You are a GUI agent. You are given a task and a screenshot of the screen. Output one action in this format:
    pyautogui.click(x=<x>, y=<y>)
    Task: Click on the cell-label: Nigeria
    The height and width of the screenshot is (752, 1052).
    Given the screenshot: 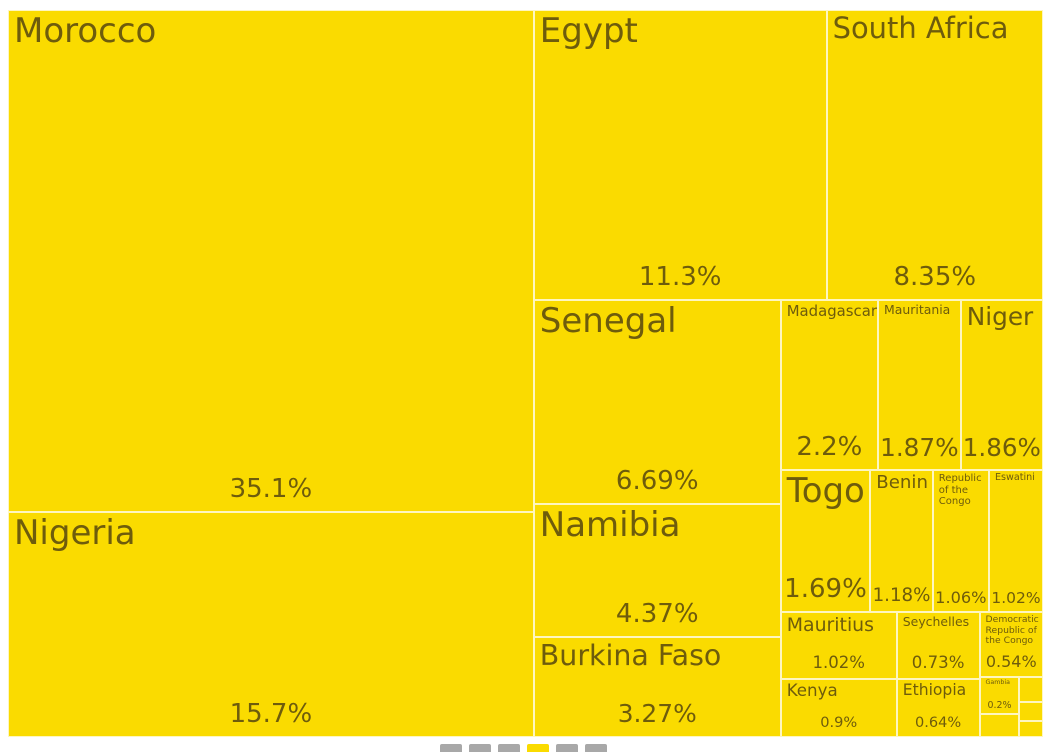 What is the action you would take?
    pyautogui.click(x=75, y=533)
    